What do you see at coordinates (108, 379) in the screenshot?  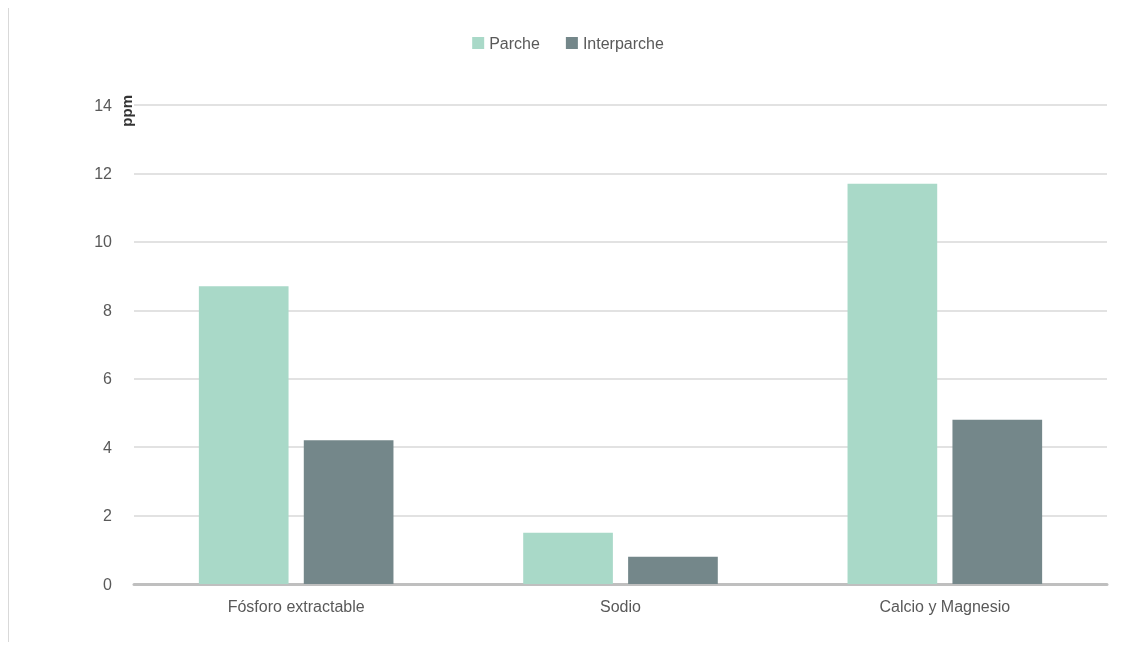 I see `y-tick-label: 6` at bounding box center [108, 379].